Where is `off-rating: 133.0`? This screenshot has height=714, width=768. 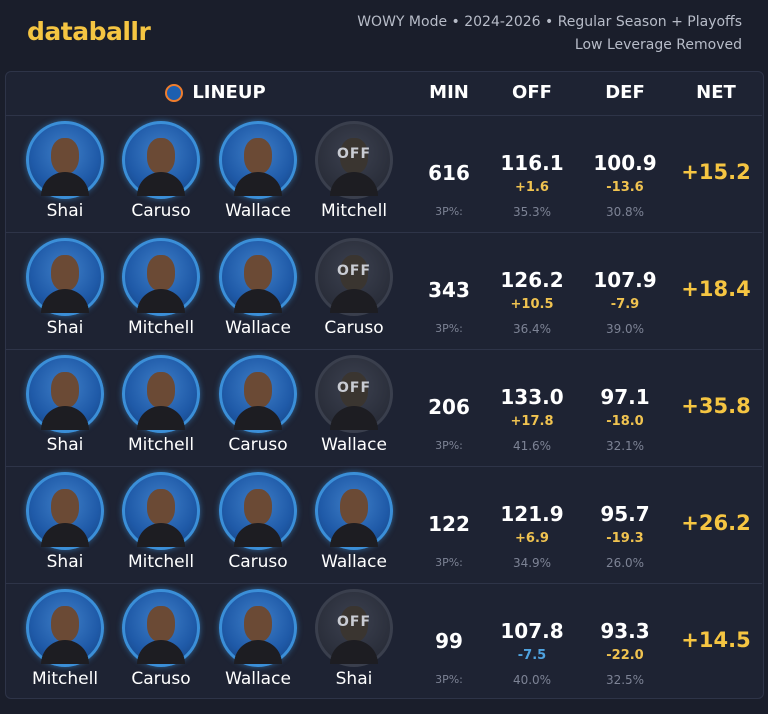 off-rating: 133.0 is located at coordinates (532, 397).